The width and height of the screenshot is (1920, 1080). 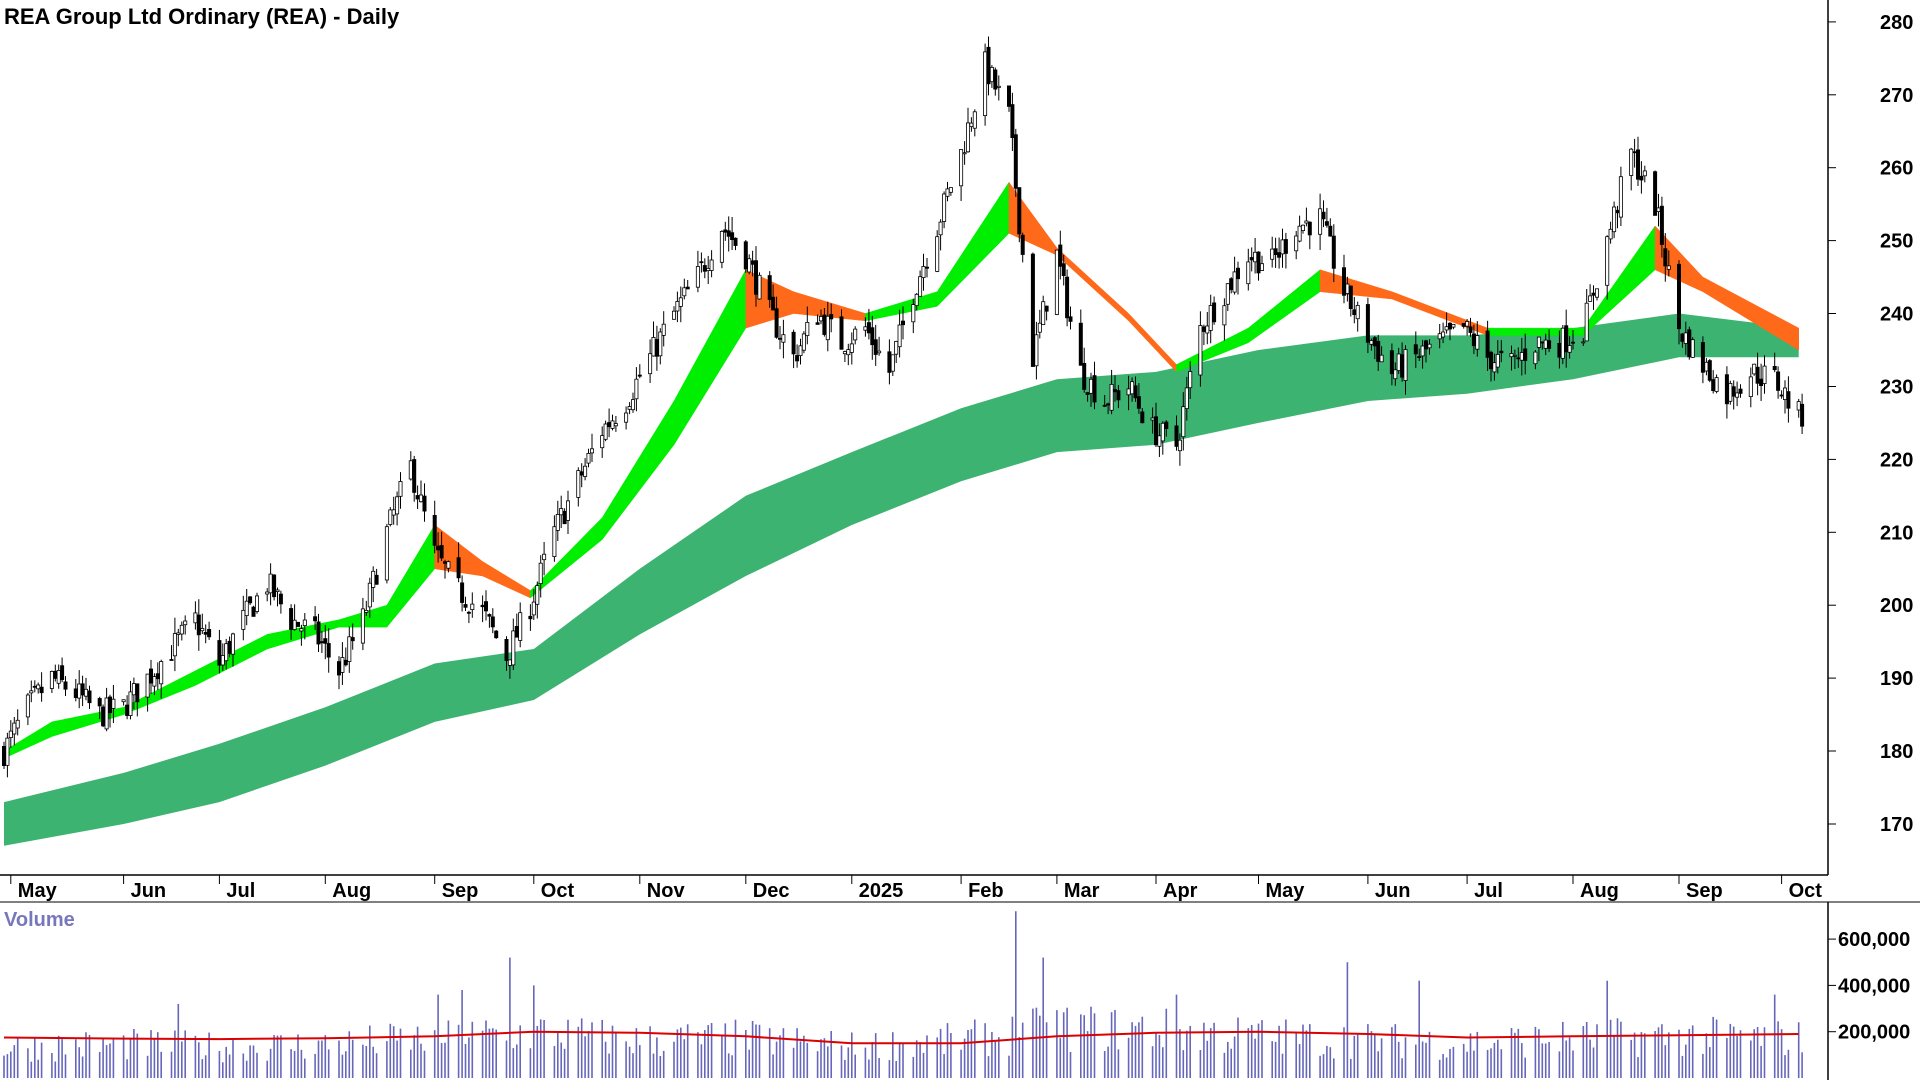 I want to click on volume-tick-label: 600,000, so click(x=1874, y=940).